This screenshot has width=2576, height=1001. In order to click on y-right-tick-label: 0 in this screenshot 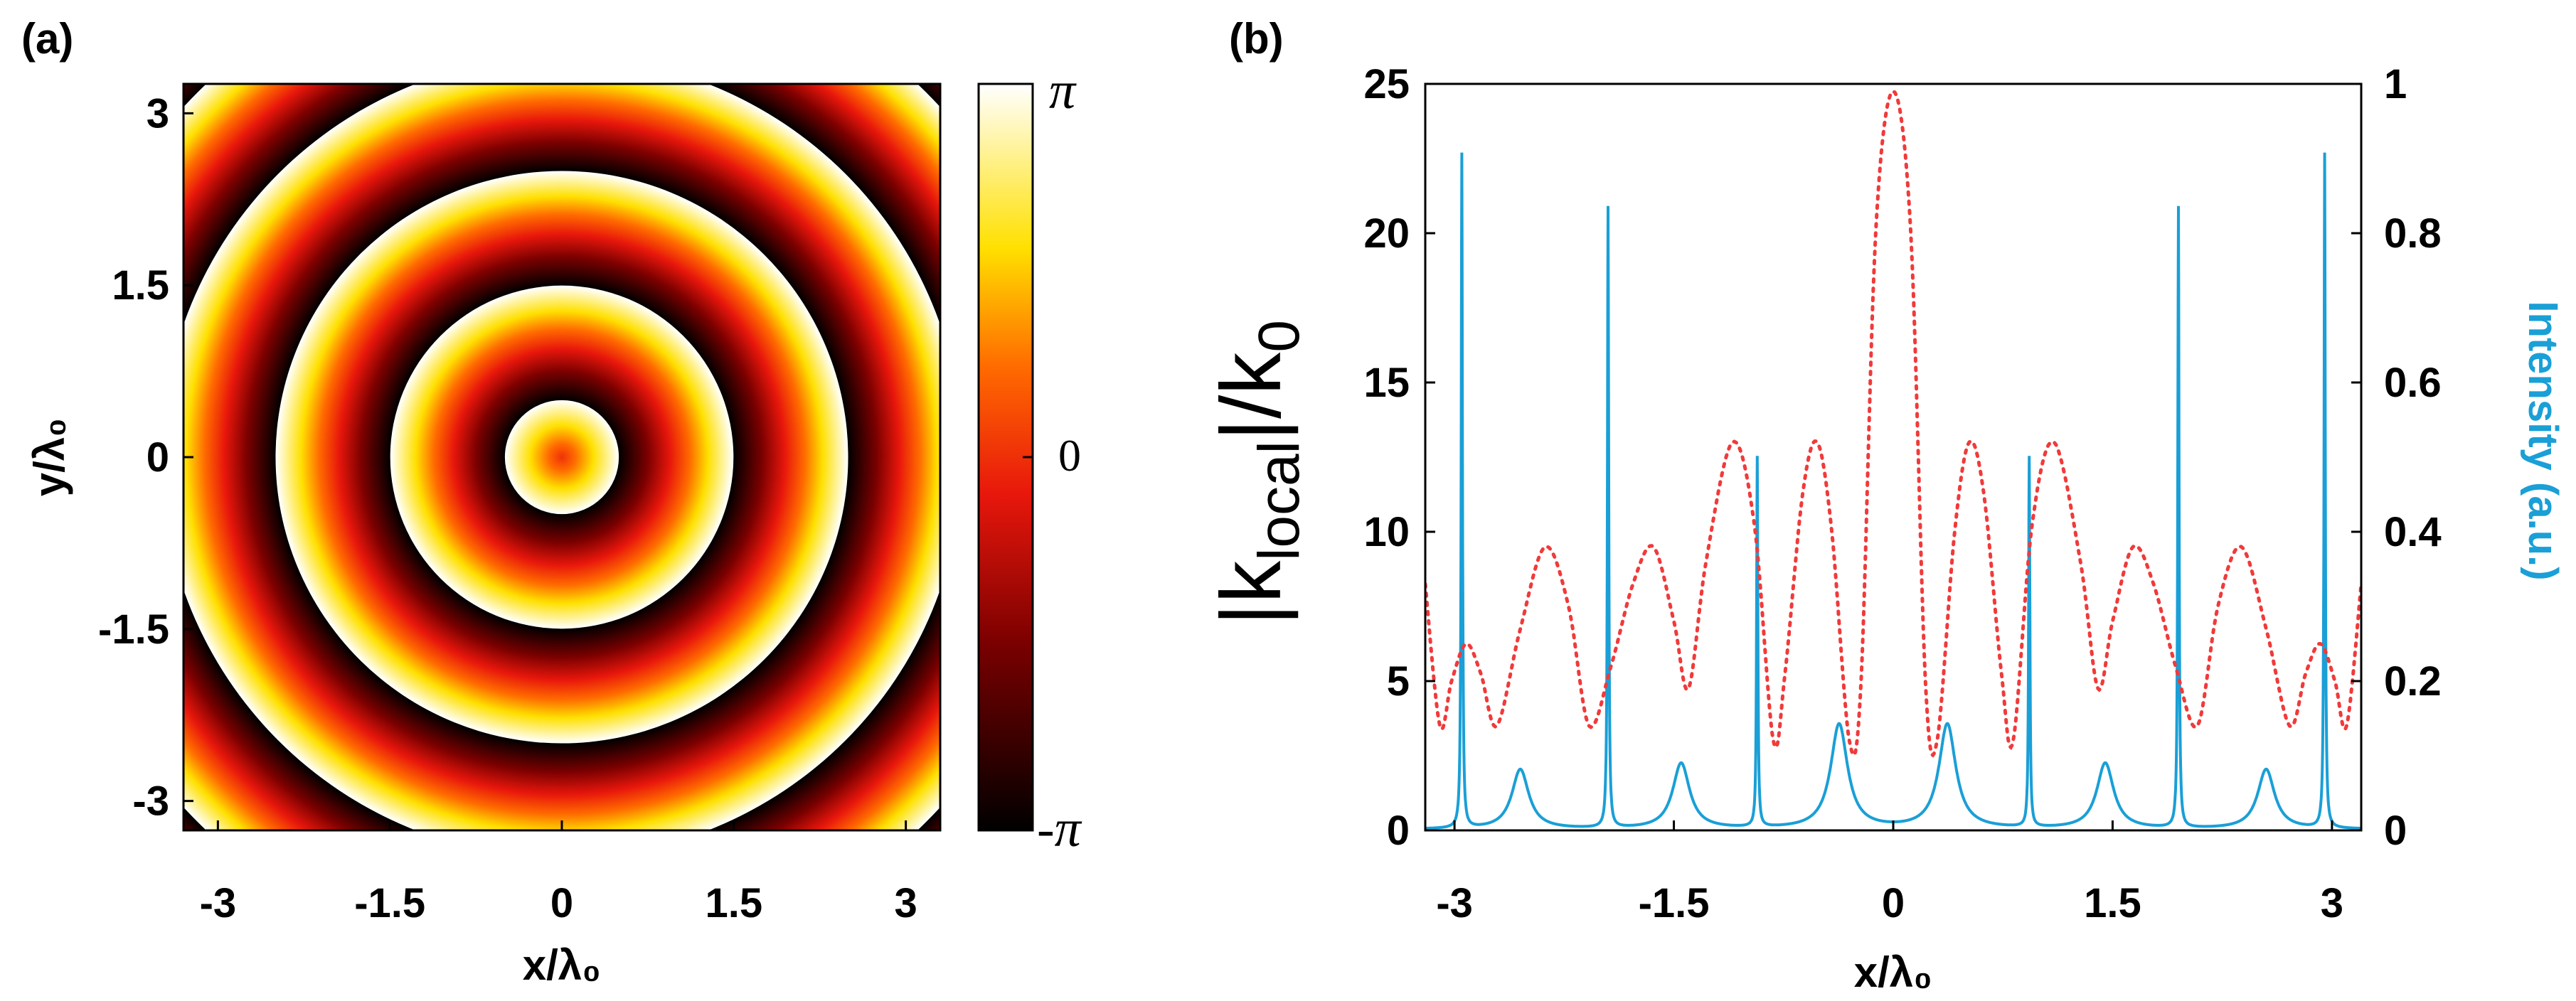, I will do `click(2395, 831)`.